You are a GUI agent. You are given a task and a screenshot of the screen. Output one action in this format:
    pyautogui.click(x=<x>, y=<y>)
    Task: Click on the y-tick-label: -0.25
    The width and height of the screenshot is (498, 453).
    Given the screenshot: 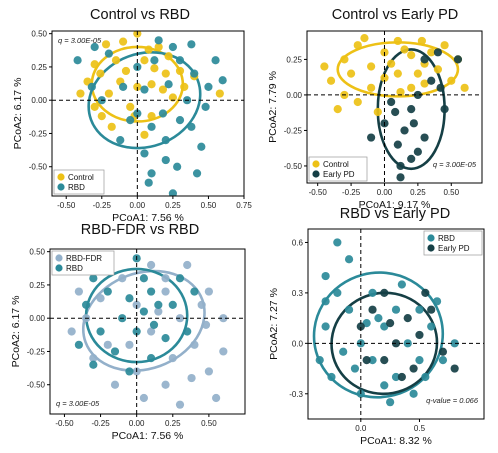 What is the action you would take?
    pyautogui.click(x=38, y=133)
    